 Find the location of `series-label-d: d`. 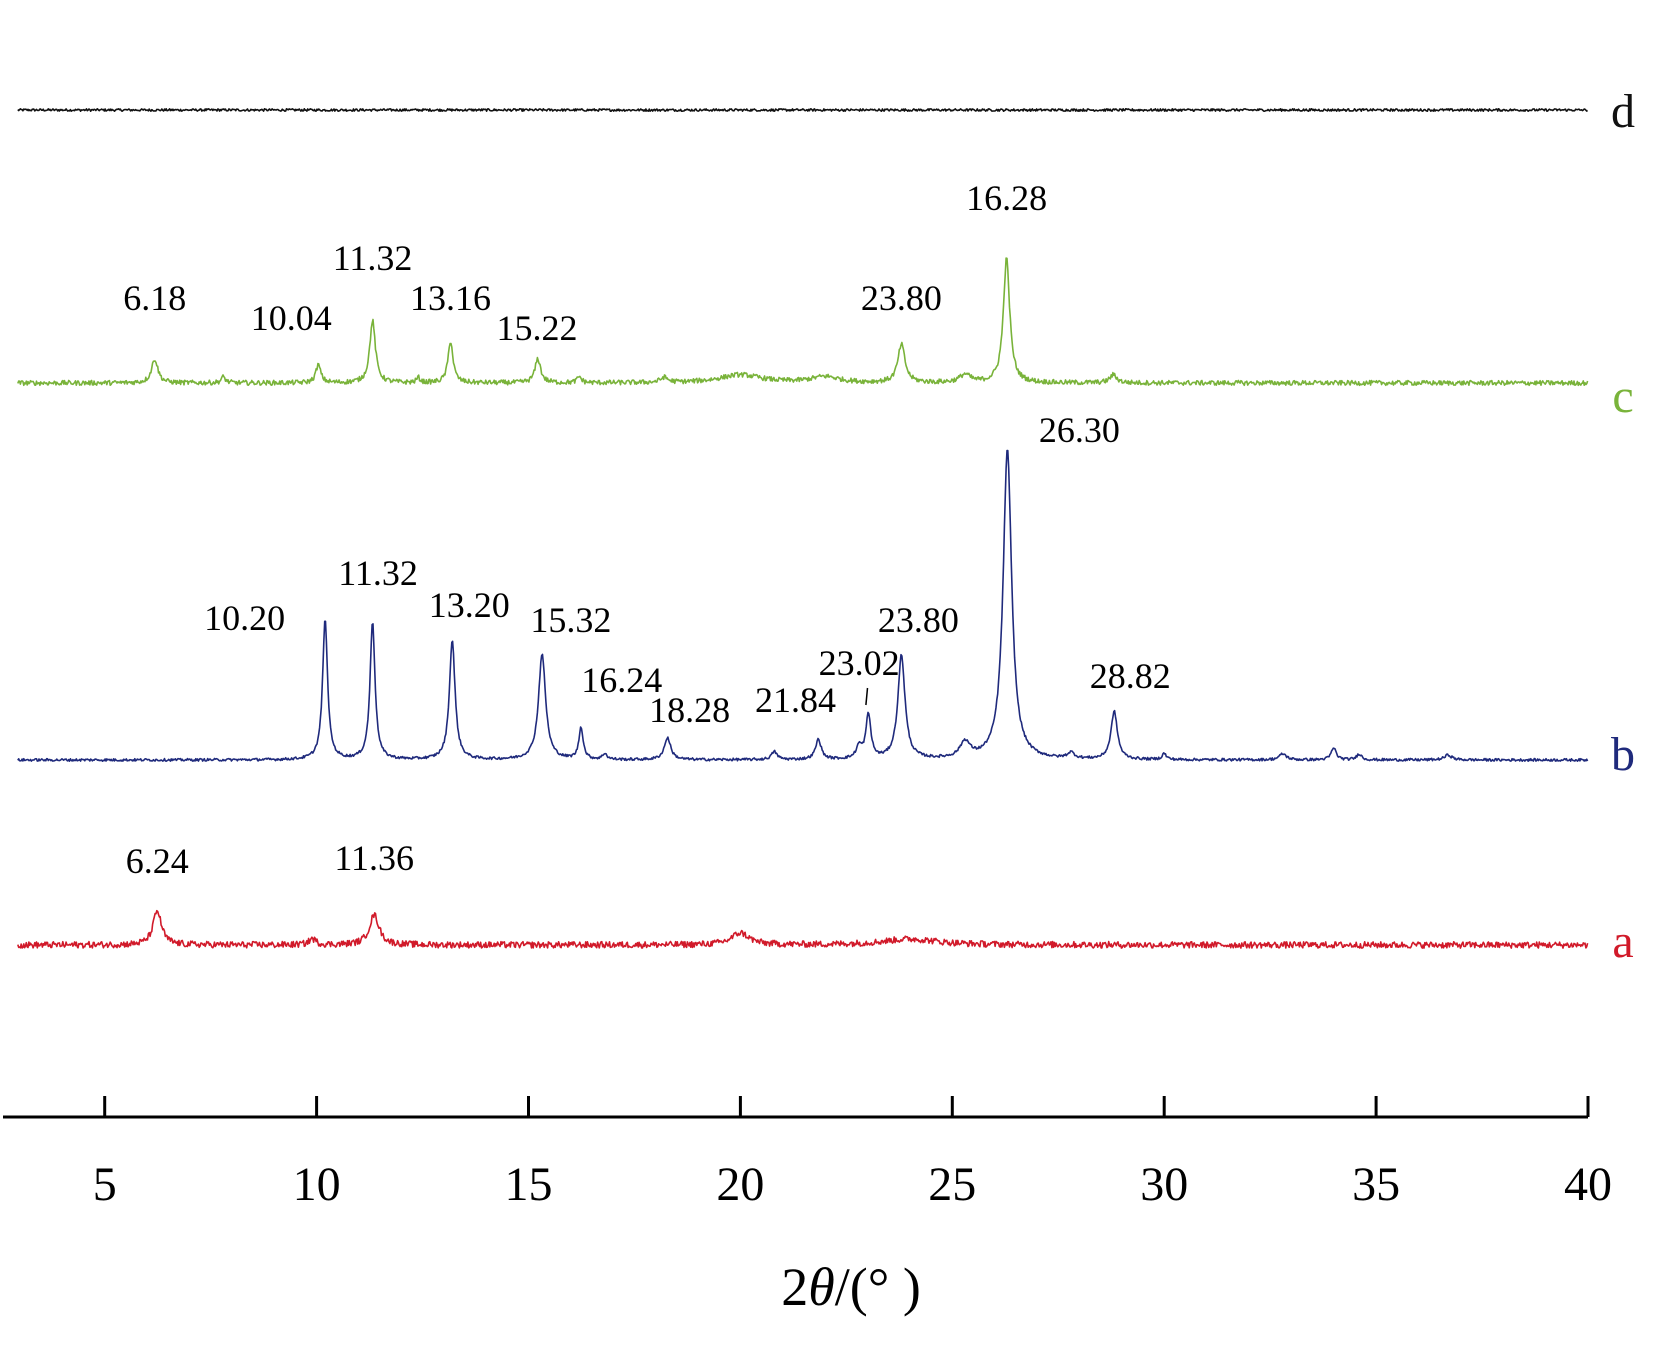

series-label-d: d is located at coordinates (1623, 111).